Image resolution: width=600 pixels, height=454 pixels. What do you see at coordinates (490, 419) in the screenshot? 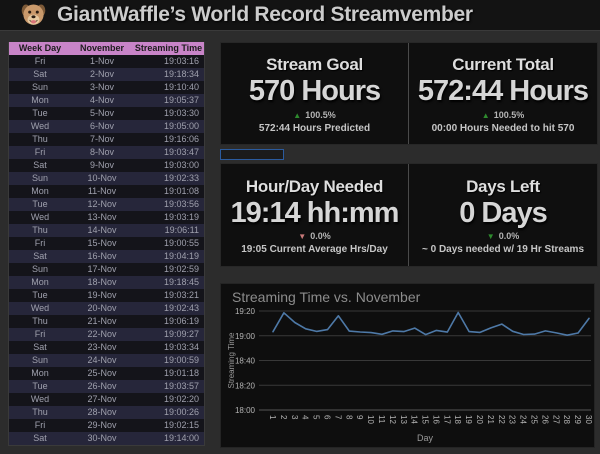
I see `svg-text: 21` at bounding box center [490, 419].